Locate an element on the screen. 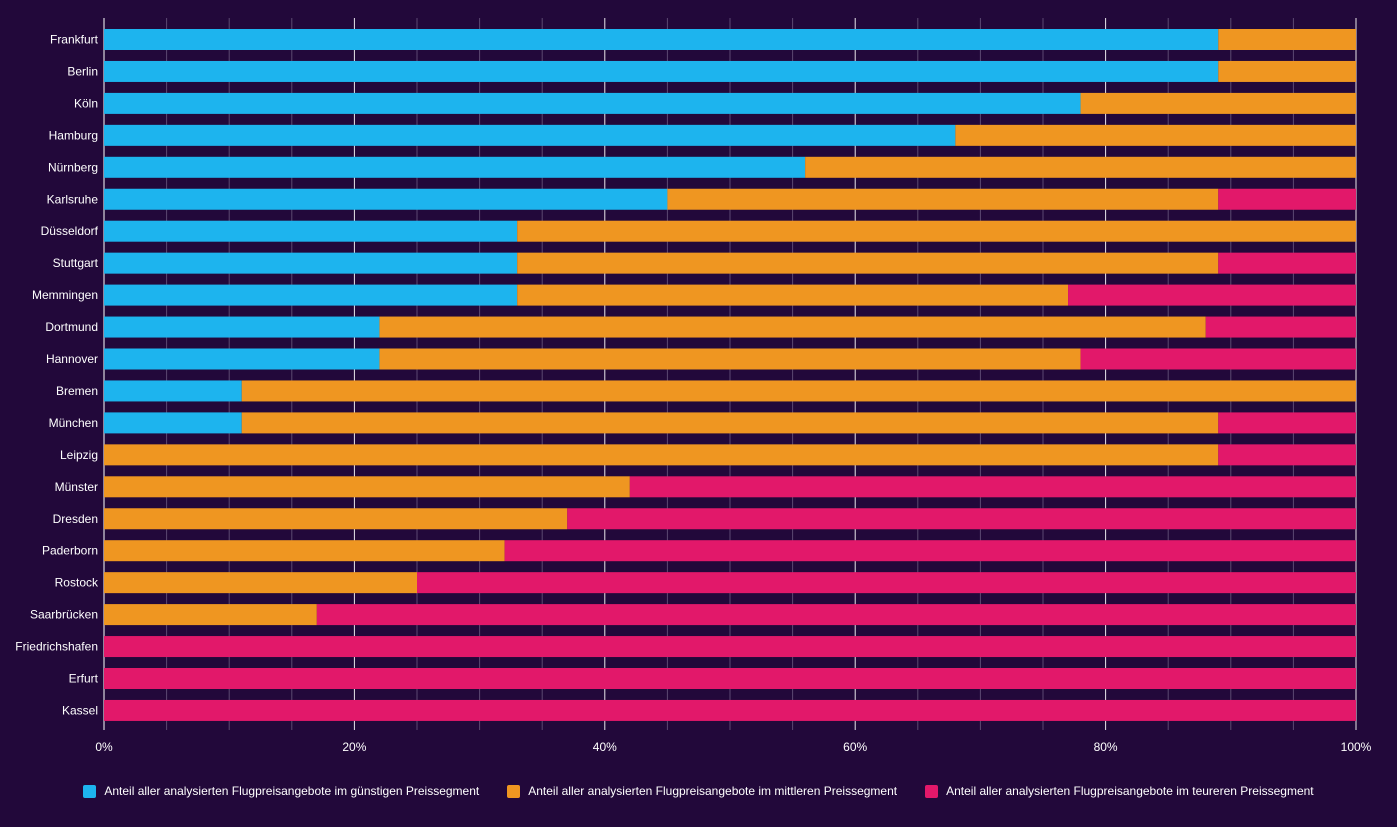  category-label: Berlin is located at coordinates (82, 71).